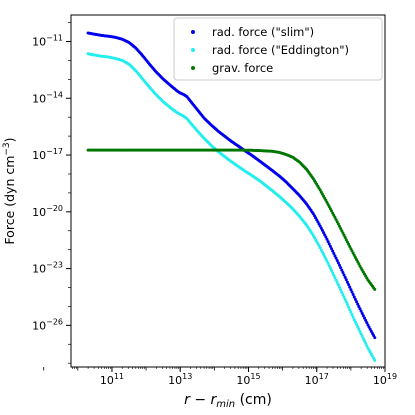 This screenshot has width=415, height=415. What do you see at coordinates (385, 379) in the screenshot?
I see `x-tick-label: 1019` at bounding box center [385, 379].